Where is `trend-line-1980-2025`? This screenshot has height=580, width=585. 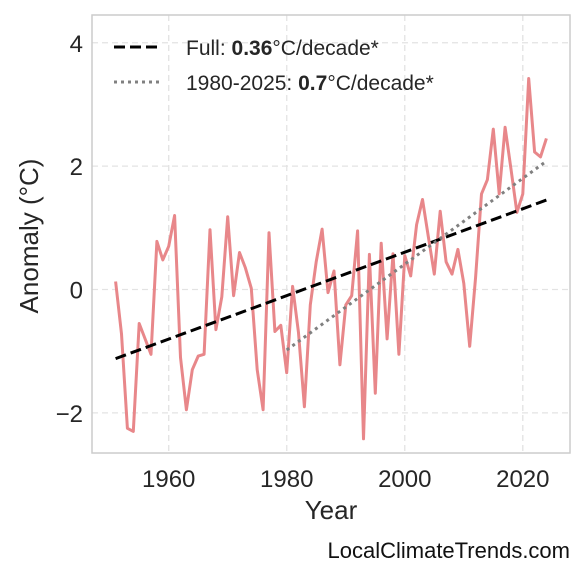 trend-line-1980-2025 is located at coordinates (416, 255).